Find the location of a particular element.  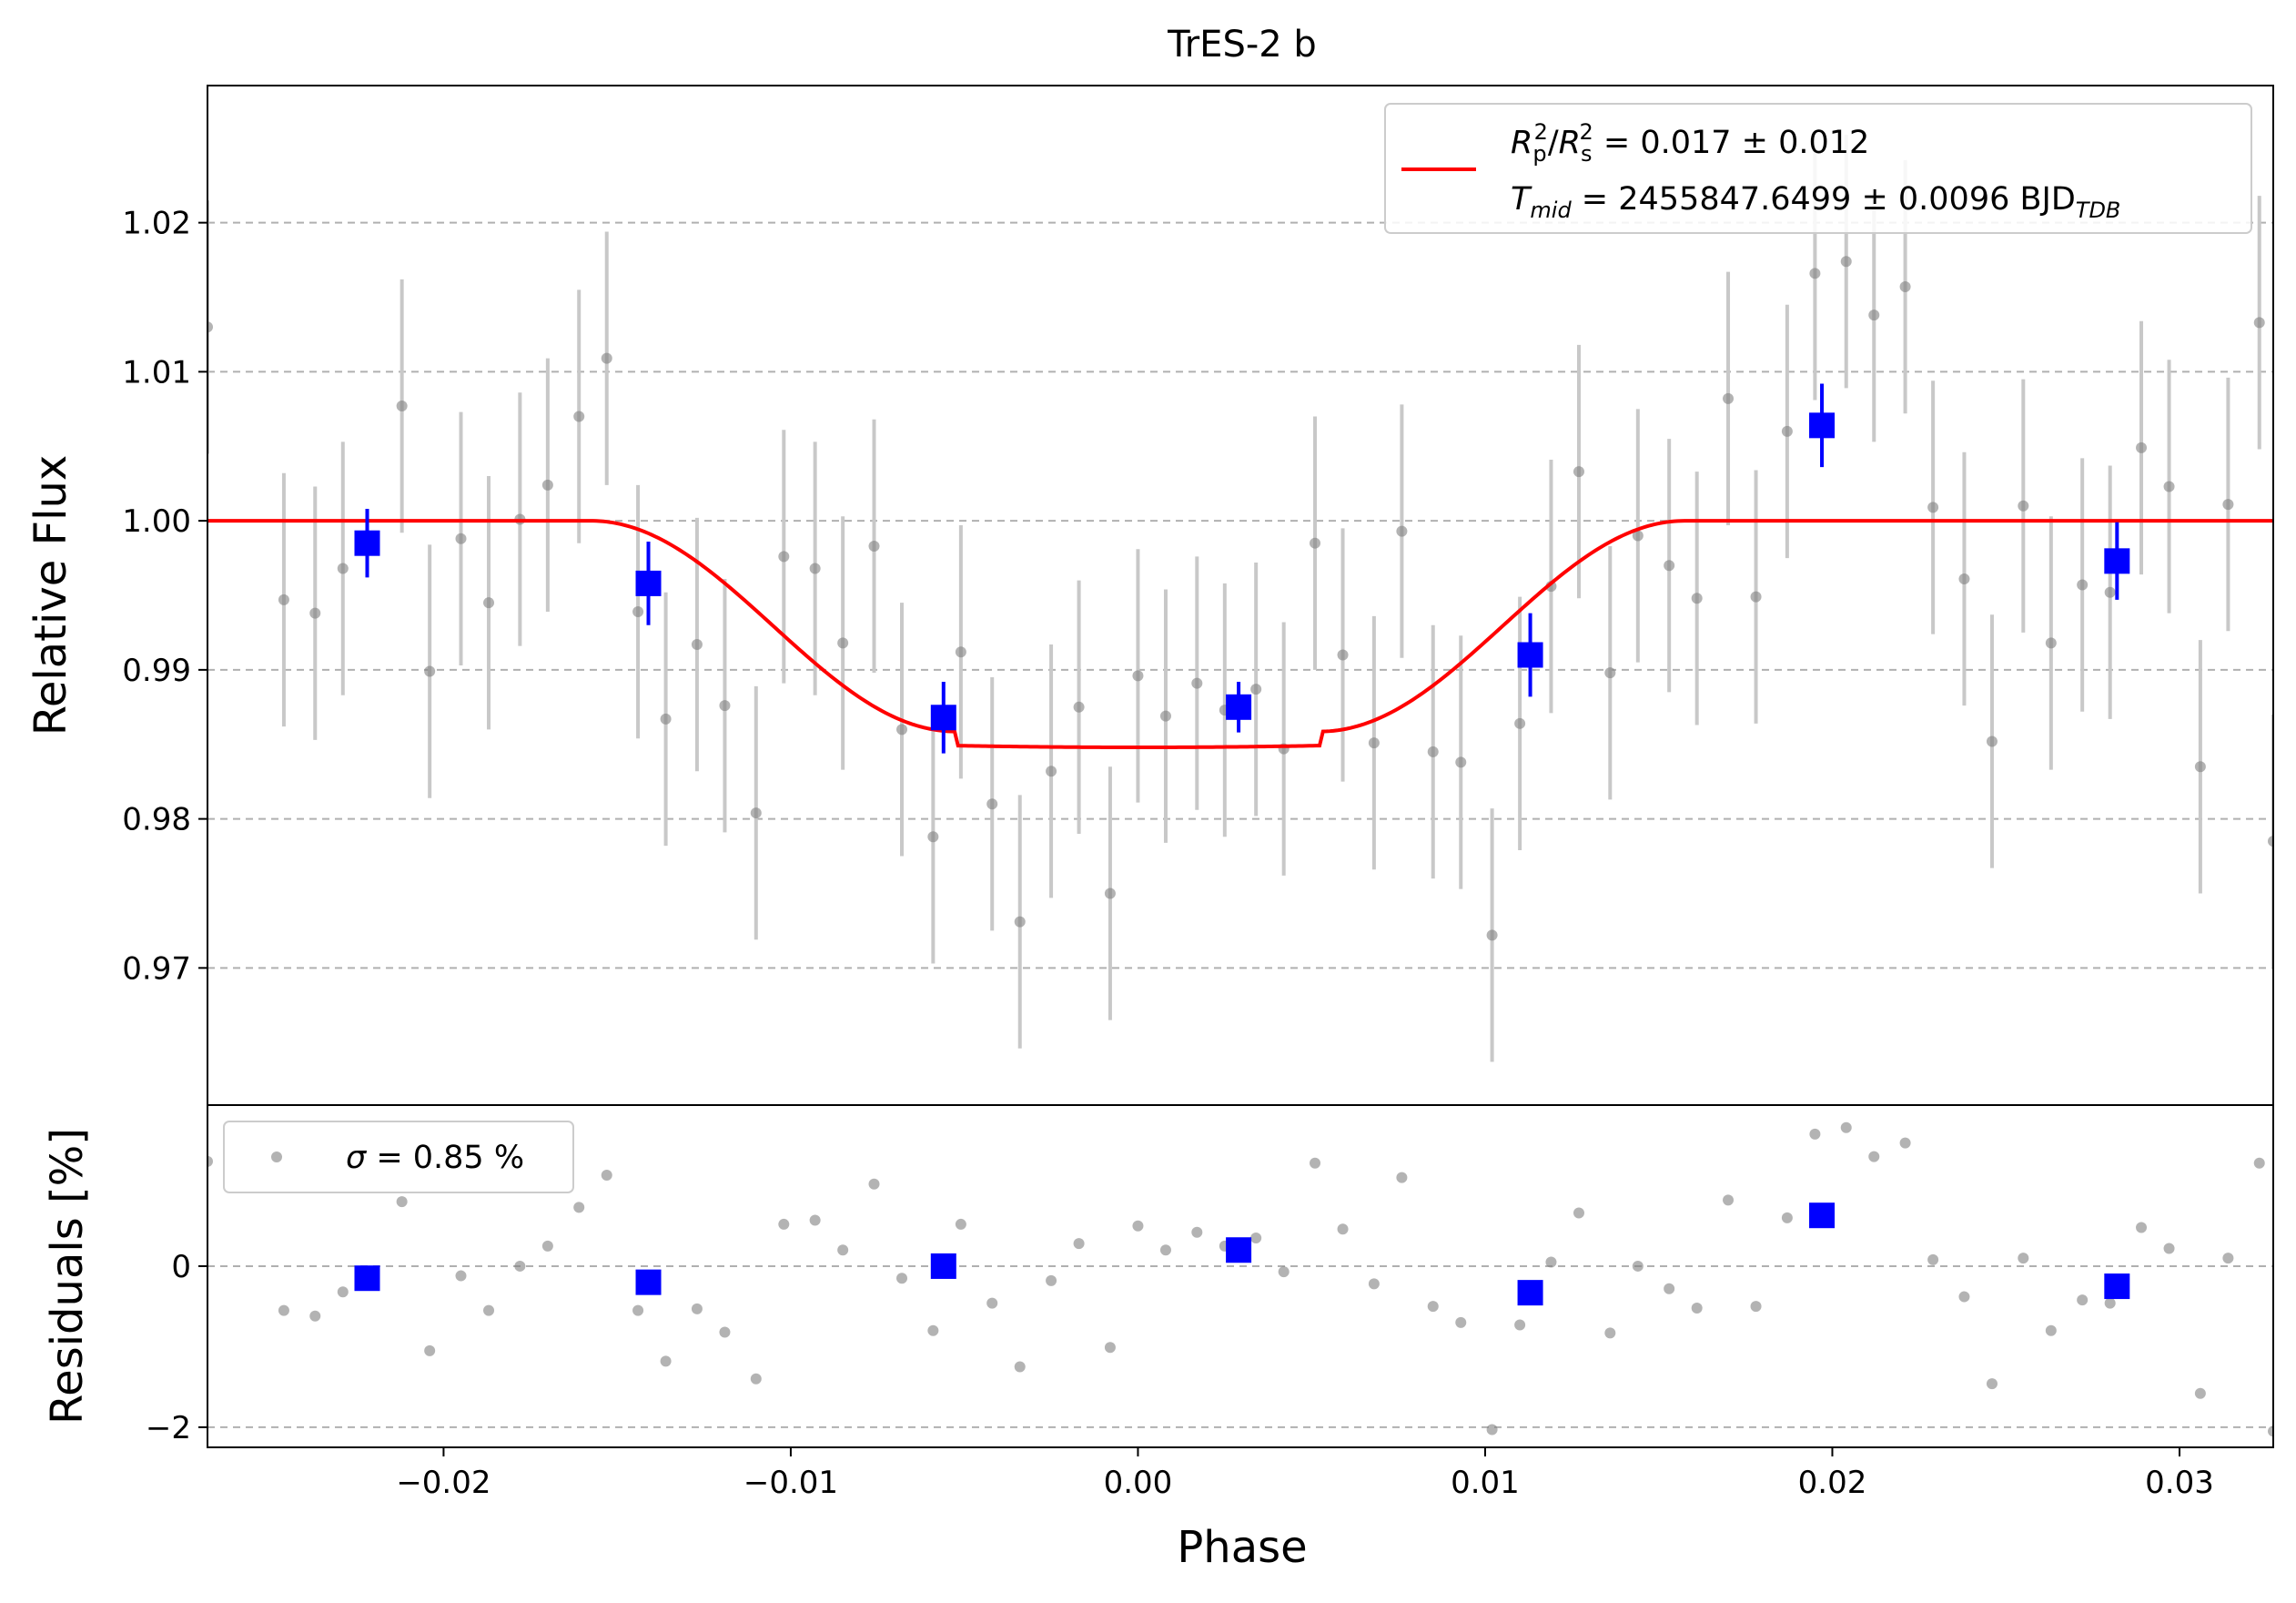

transit-model-line is located at coordinates (1240, 634).